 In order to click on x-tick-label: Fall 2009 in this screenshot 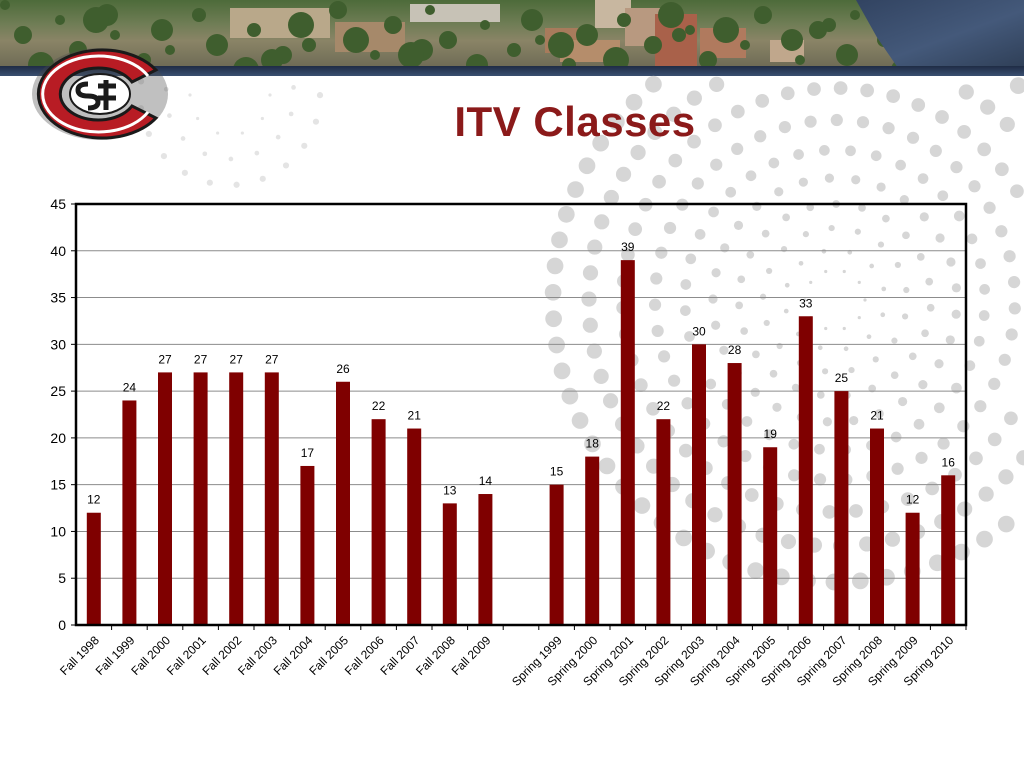, I will do `click(471, 655)`.